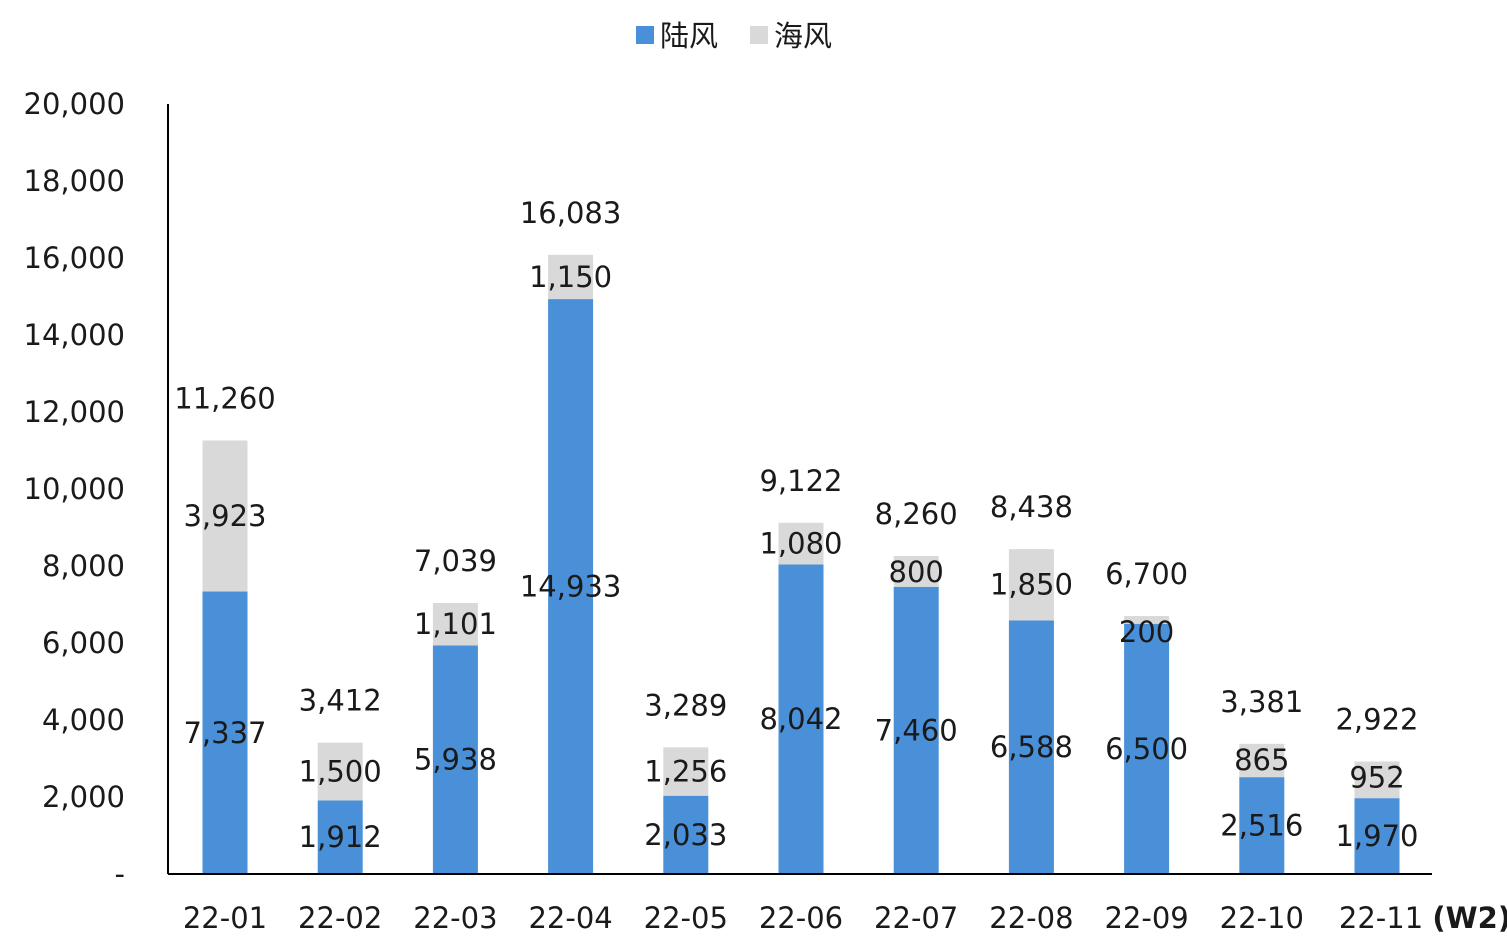 Image resolution: width=1507 pixels, height=941 pixels. I want to click on y-tick-label: 8,000, so click(83, 566).